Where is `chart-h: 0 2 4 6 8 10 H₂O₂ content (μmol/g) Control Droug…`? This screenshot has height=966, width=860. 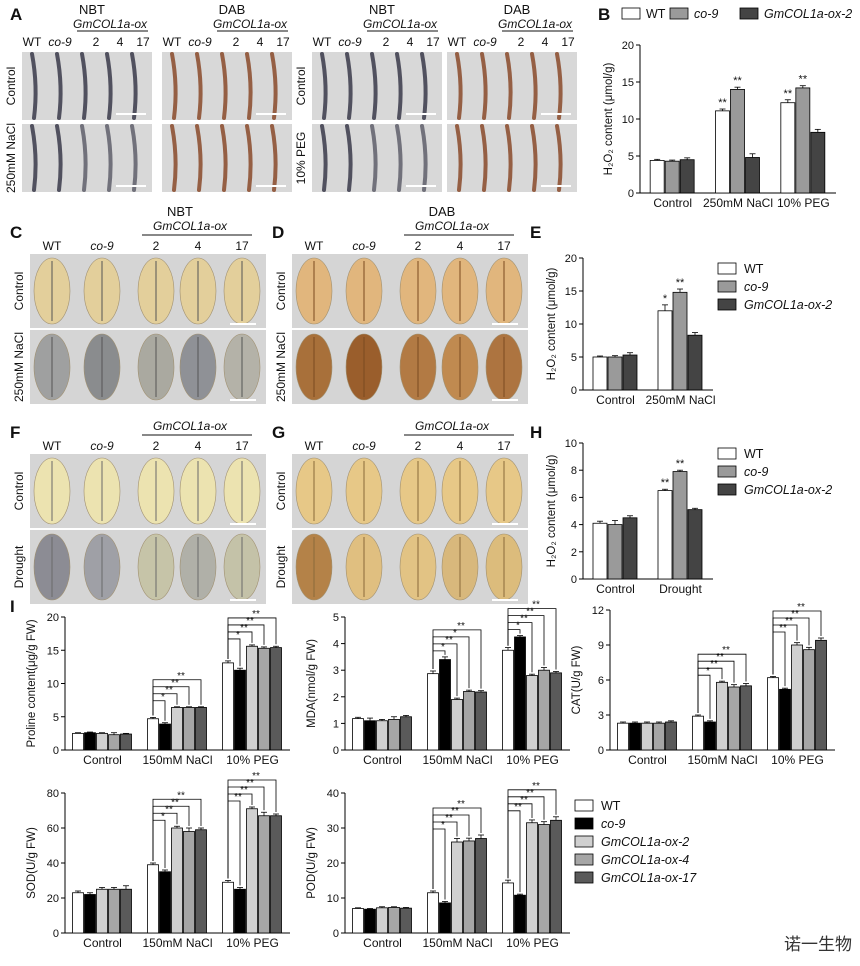
chart-h: 0 2 4 6 8 10 H₂O₂ content (μmol/g) Control Droug… is located at coordinates (629, 517).